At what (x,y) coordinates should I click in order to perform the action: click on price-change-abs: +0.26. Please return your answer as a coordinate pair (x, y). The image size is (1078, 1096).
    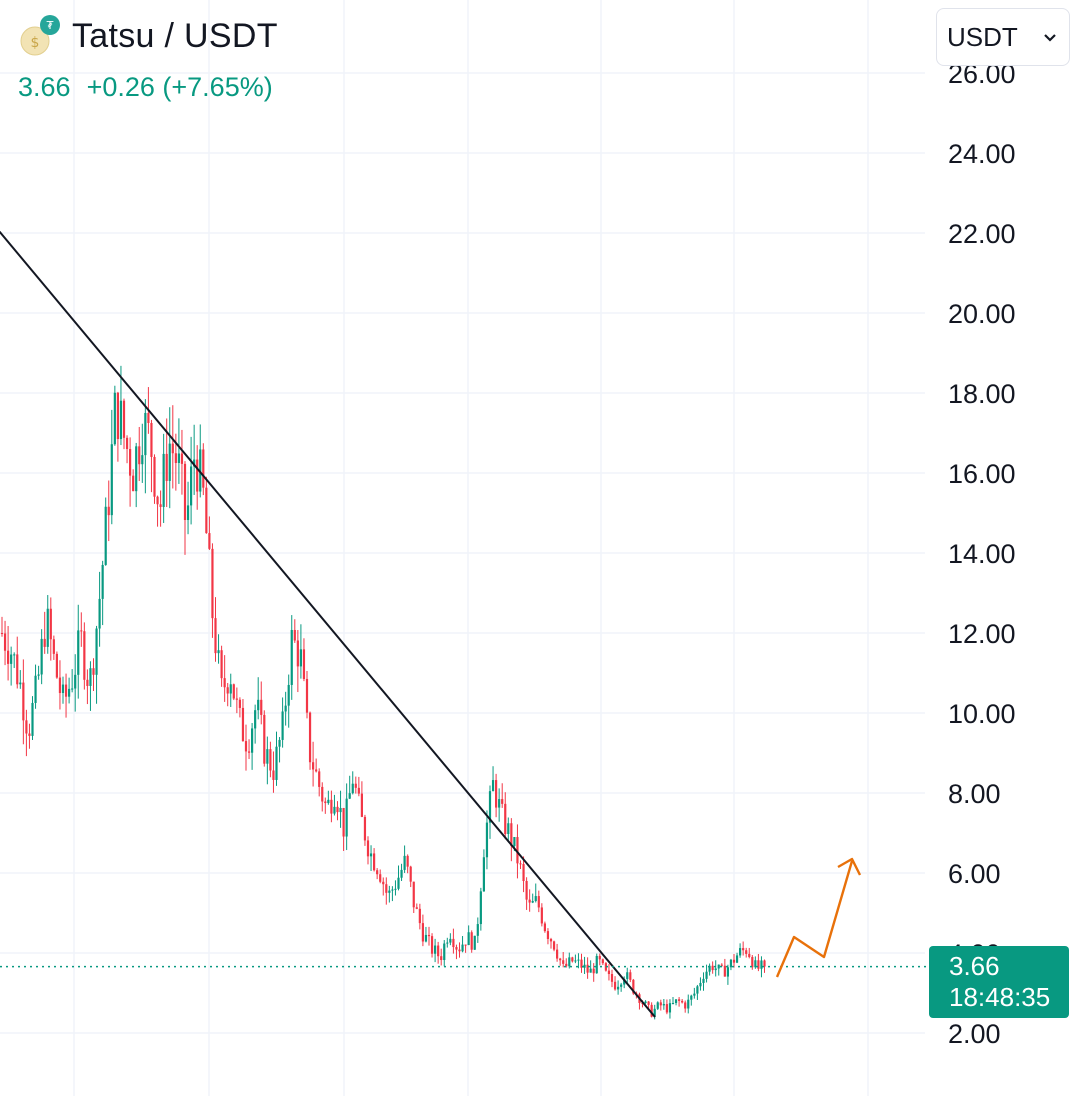
    Looking at the image, I should click on (120, 87).